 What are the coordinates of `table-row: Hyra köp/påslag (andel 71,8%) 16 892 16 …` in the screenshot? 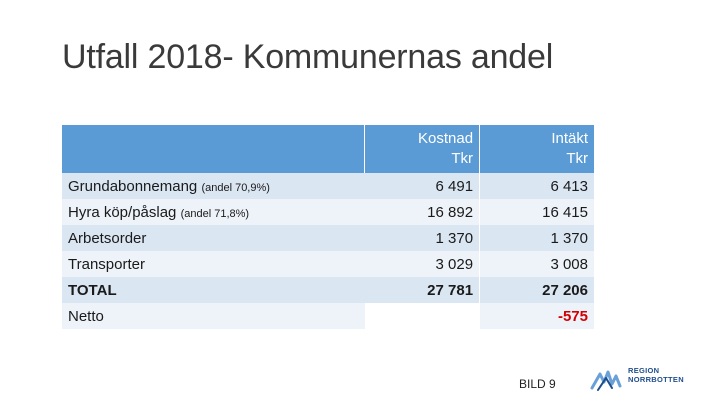 It's located at (328, 212).